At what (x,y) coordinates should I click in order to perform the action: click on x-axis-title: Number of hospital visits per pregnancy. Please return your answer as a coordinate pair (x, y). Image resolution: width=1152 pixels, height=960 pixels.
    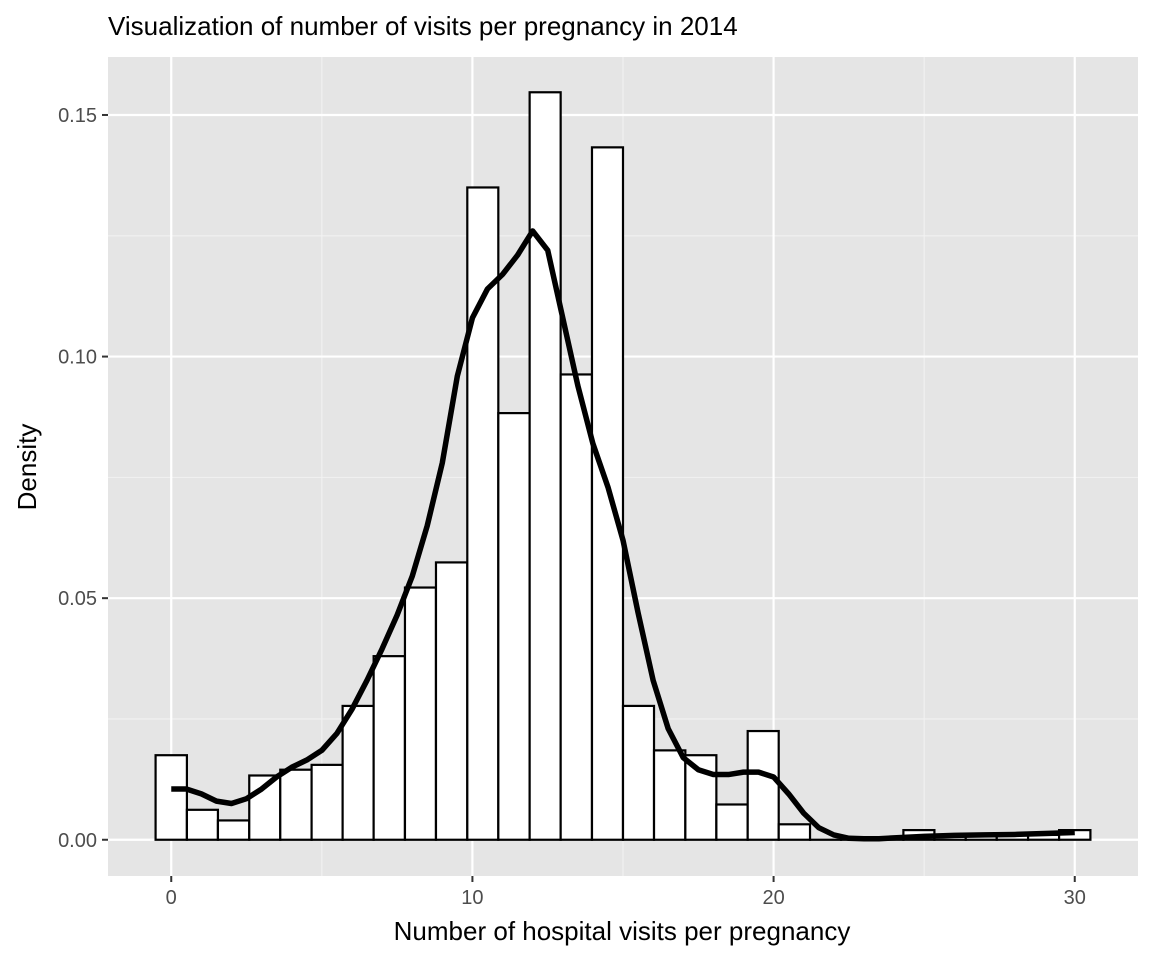
    Looking at the image, I should click on (622, 931).